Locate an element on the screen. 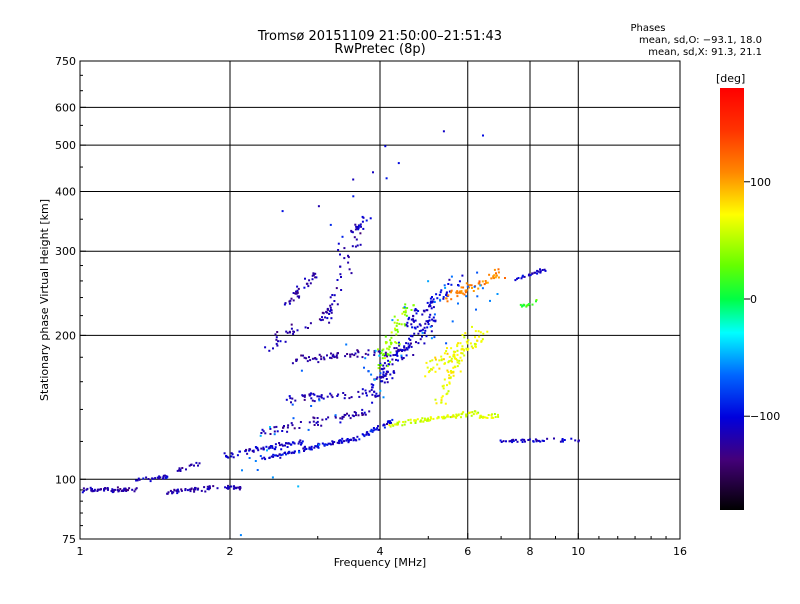 The height and width of the screenshot is (604, 800). x-tick-label: 16 is located at coordinates (680, 551).